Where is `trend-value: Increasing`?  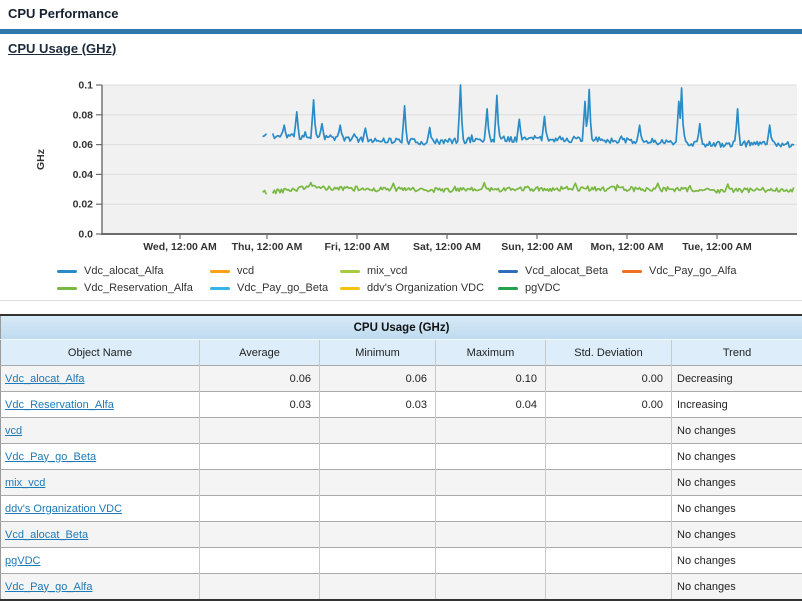 trend-value: Increasing is located at coordinates (737, 405).